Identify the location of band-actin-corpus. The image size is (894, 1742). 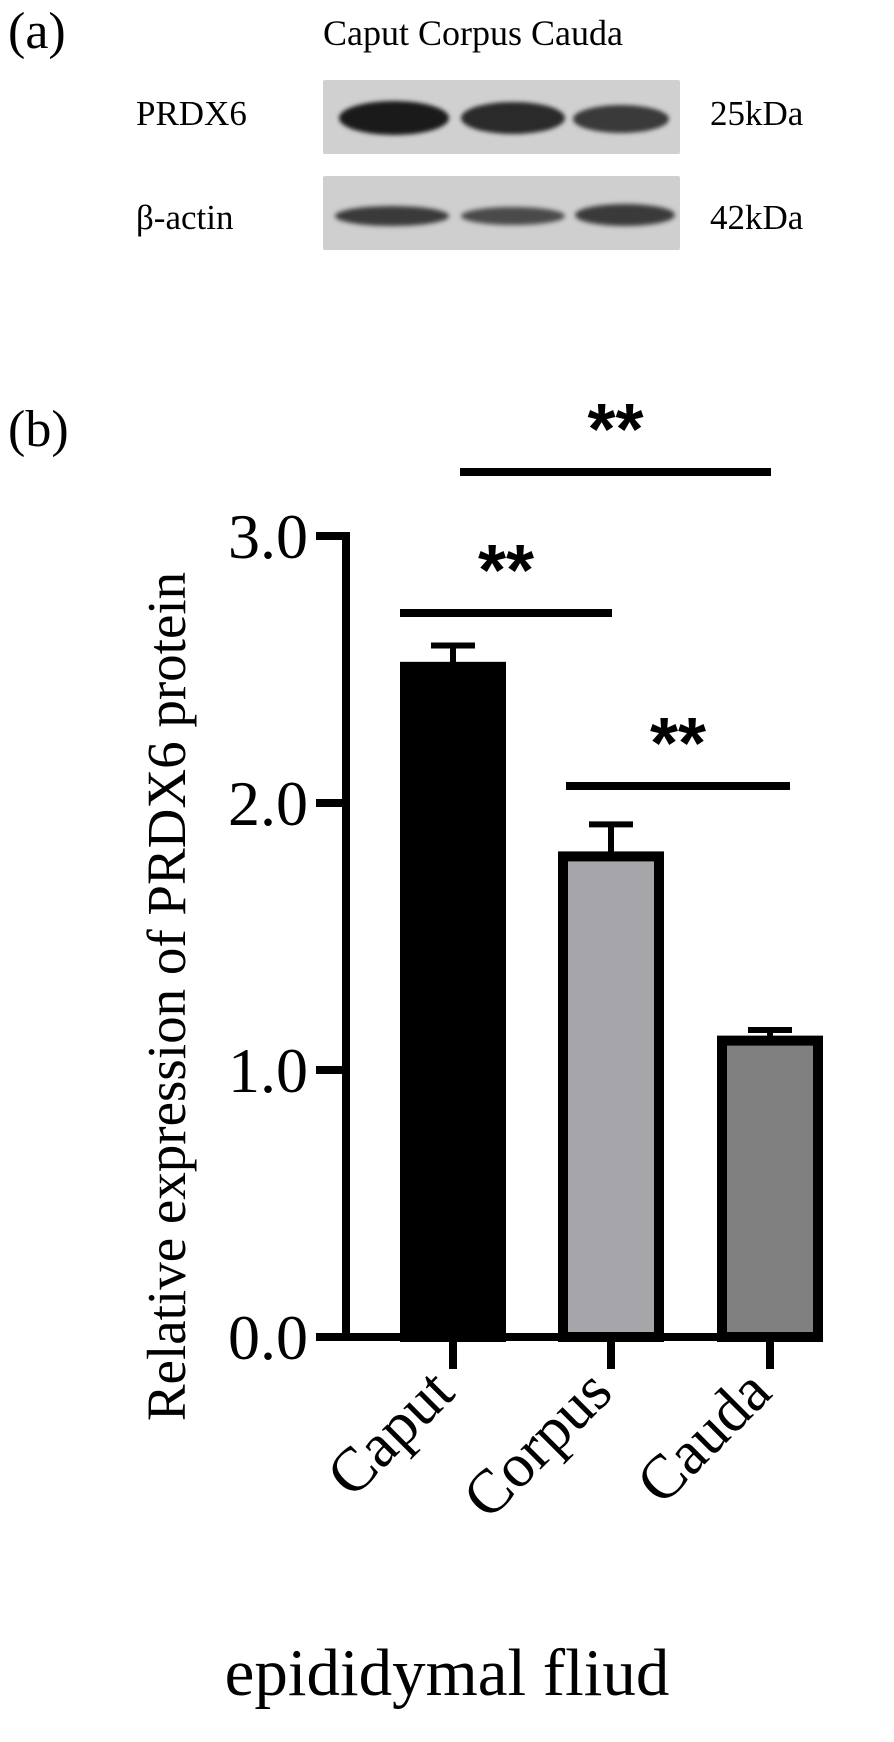
(513, 216).